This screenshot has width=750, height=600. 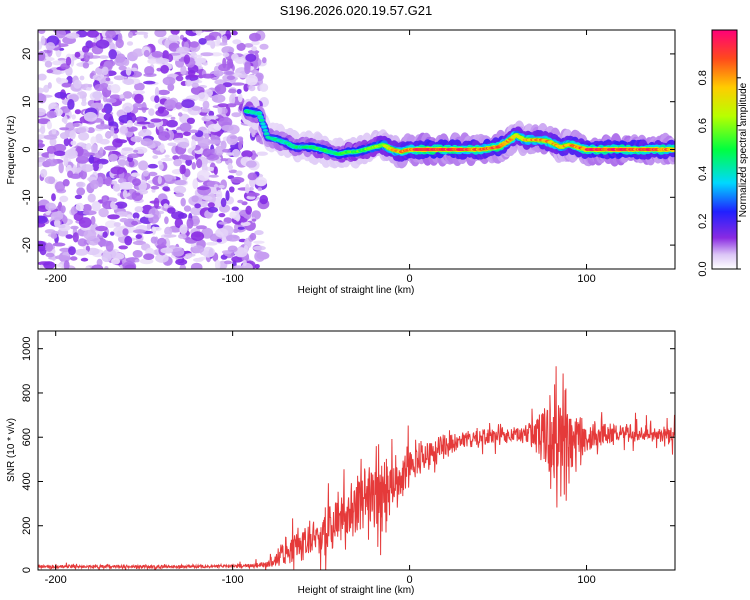 I want to click on spectrogram-ylabel: Frequency (Hz), so click(x=11, y=150).